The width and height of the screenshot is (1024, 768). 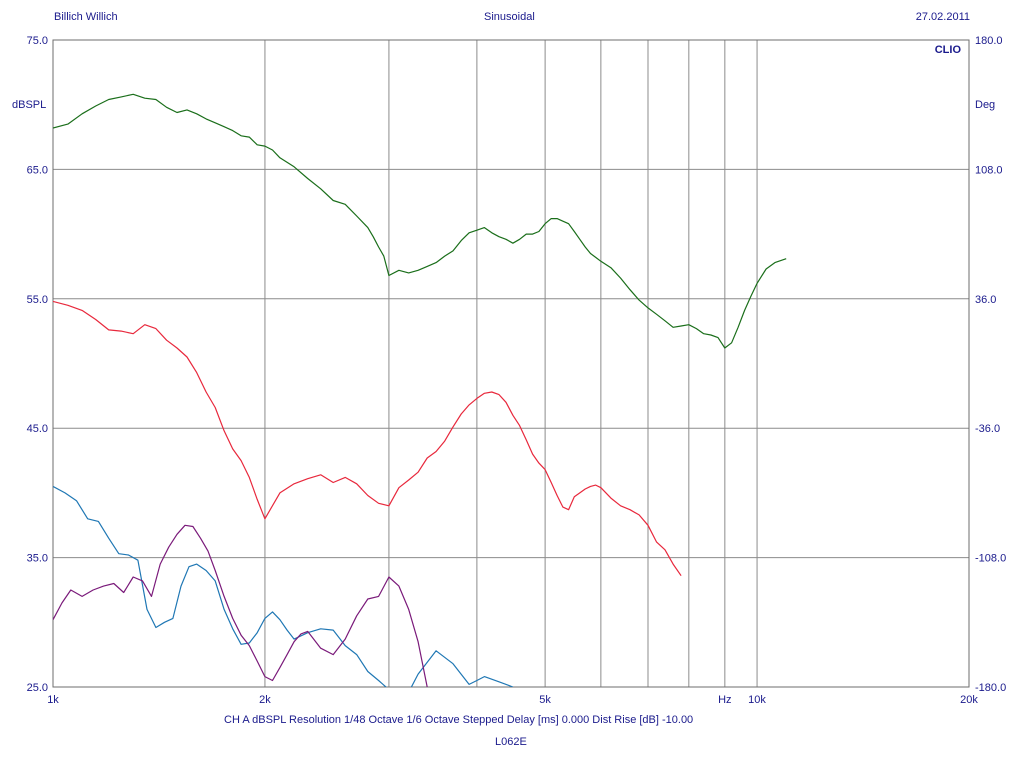 I want to click on header-left: Billich Willich, so click(x=86, y=17).